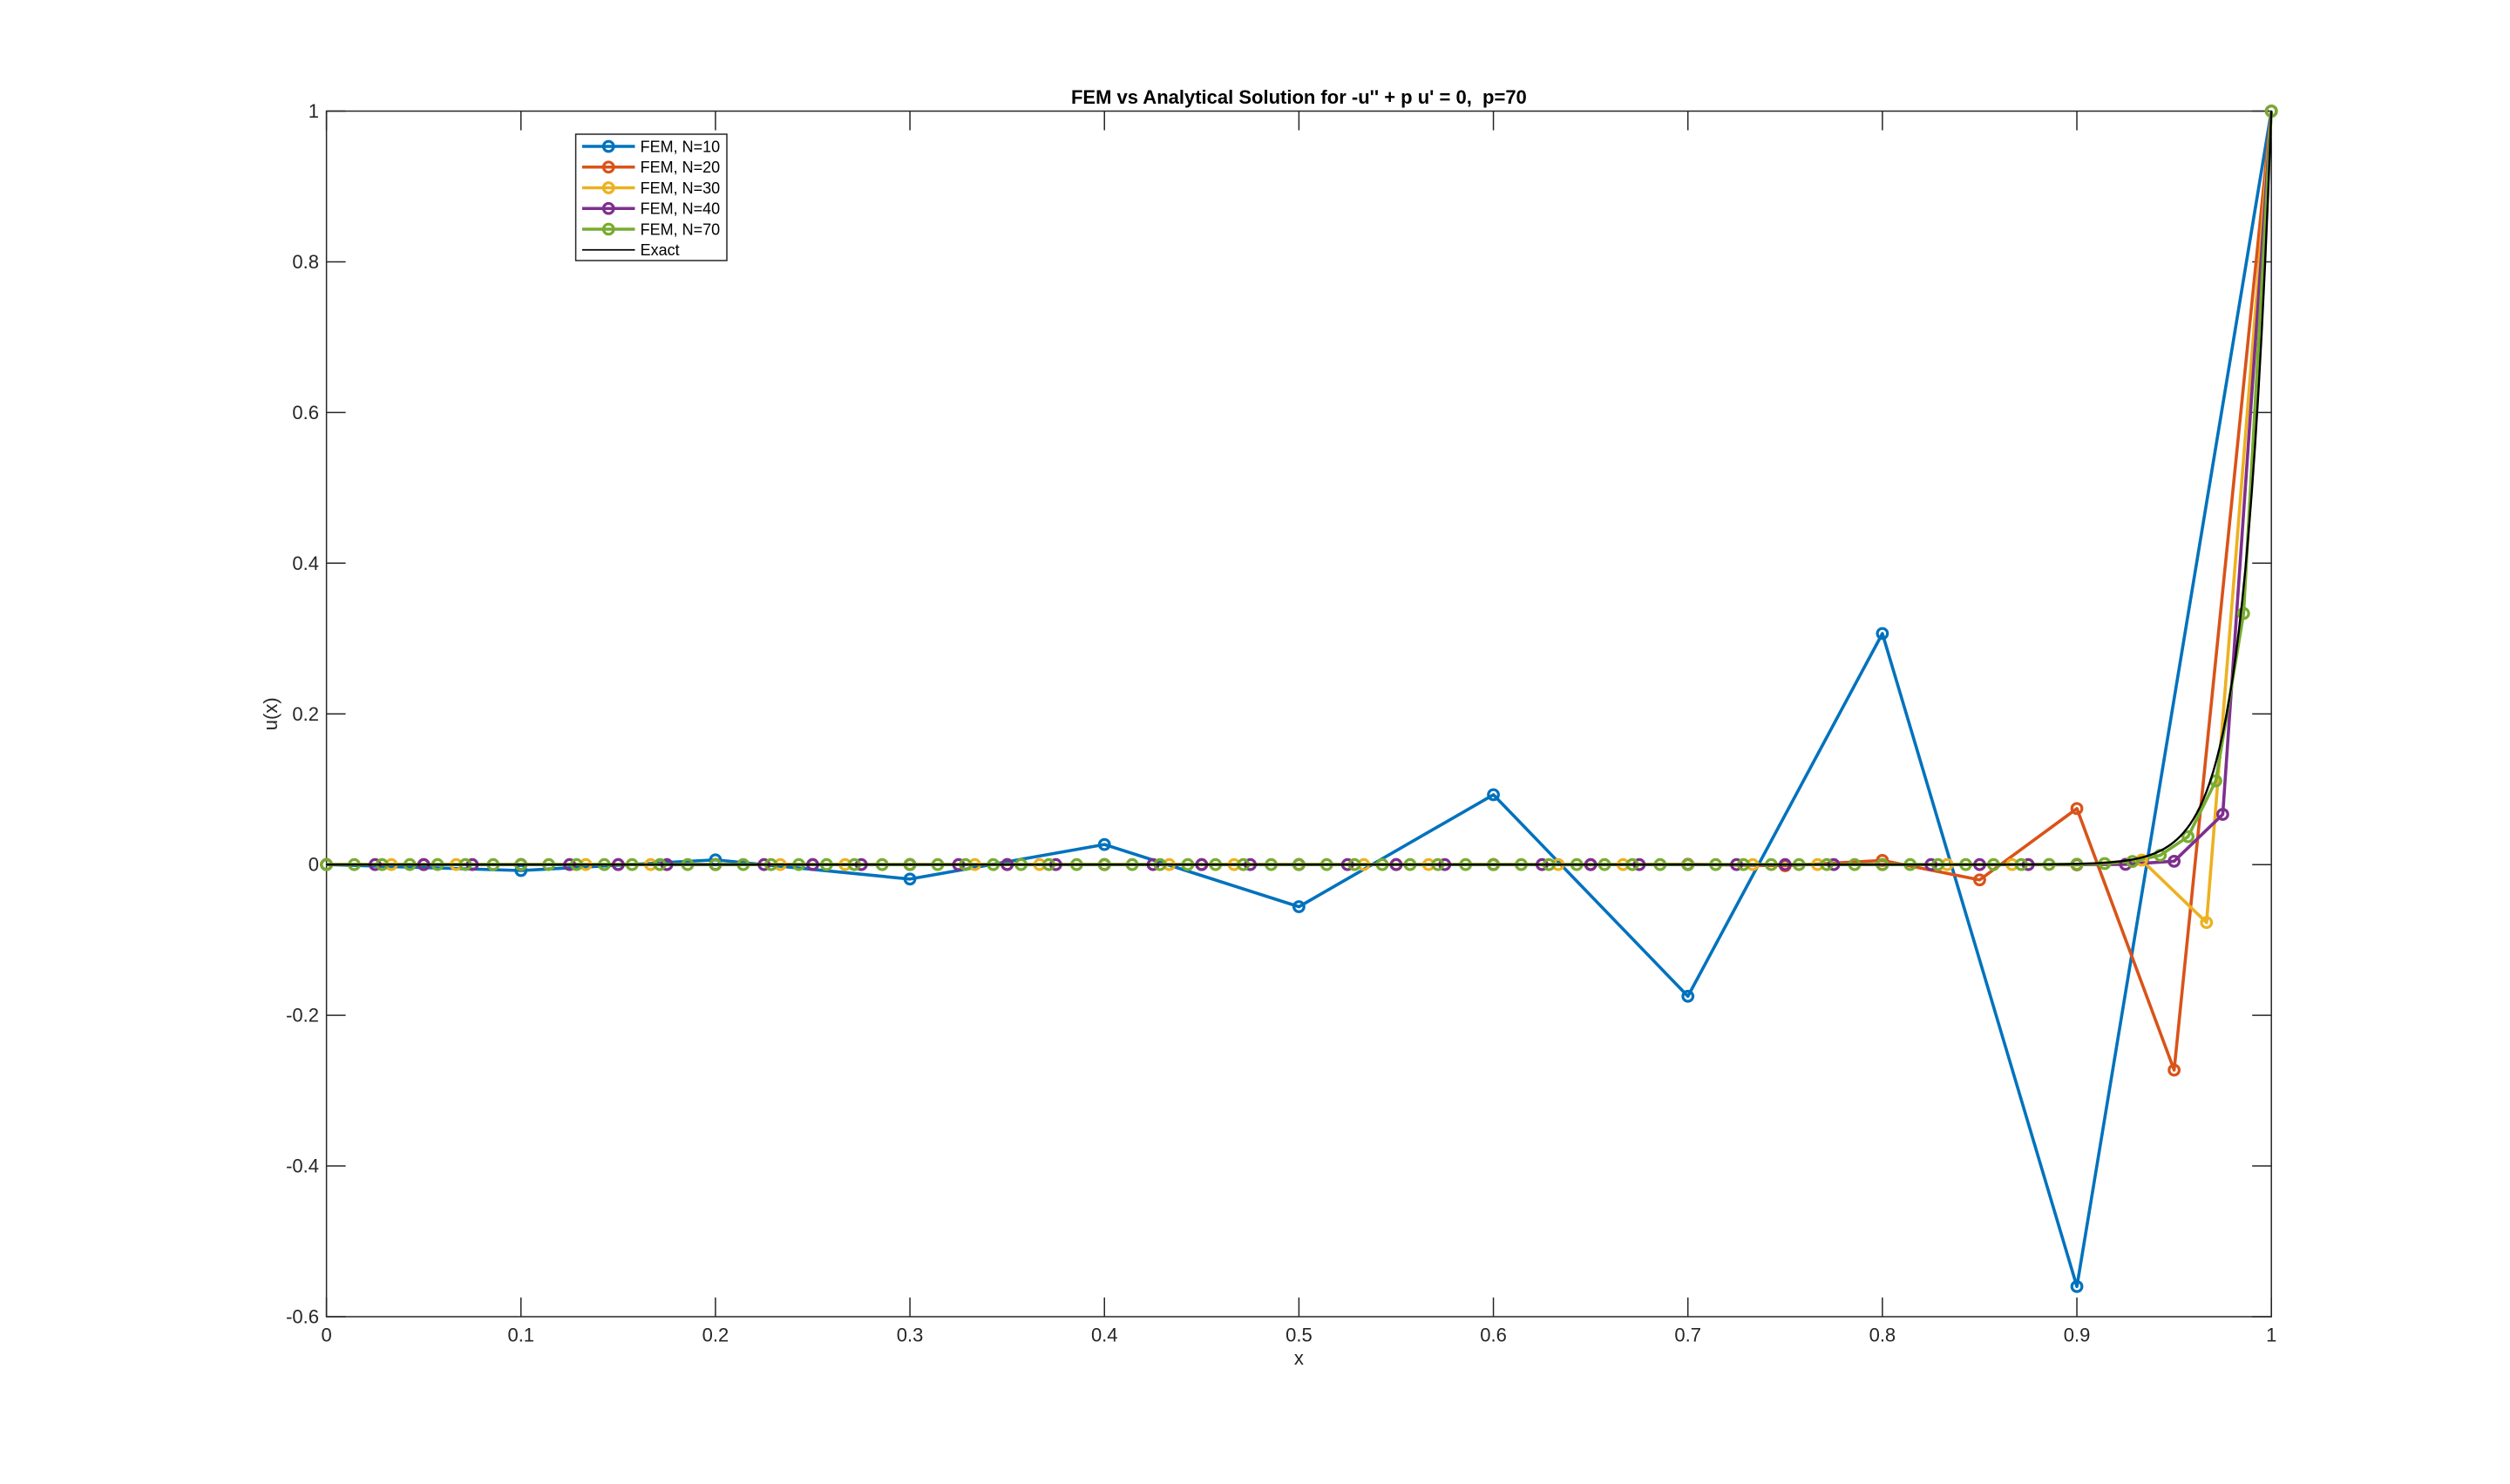 This screenshot has height=1484, width=2510. Describe the element at coordinates (2078, 1335) in the screenshot. I see `svg-text: 0.9` at that location.